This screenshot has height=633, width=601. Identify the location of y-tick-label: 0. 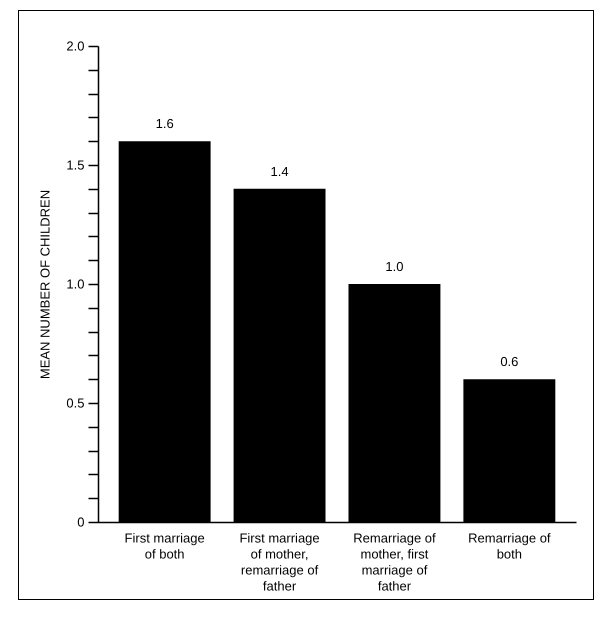
(80, 522).